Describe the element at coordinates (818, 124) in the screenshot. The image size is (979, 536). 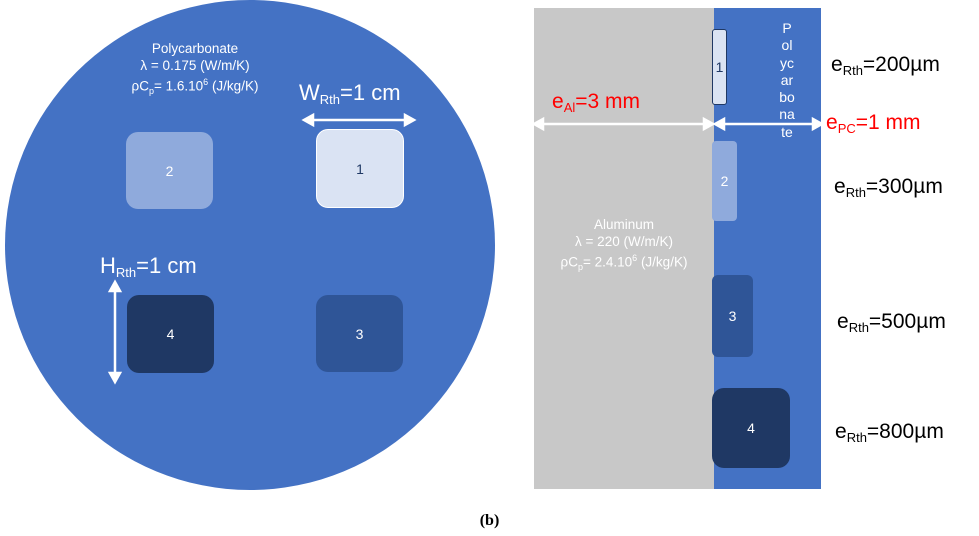
I see `pc-arrow-head-right` at that location.